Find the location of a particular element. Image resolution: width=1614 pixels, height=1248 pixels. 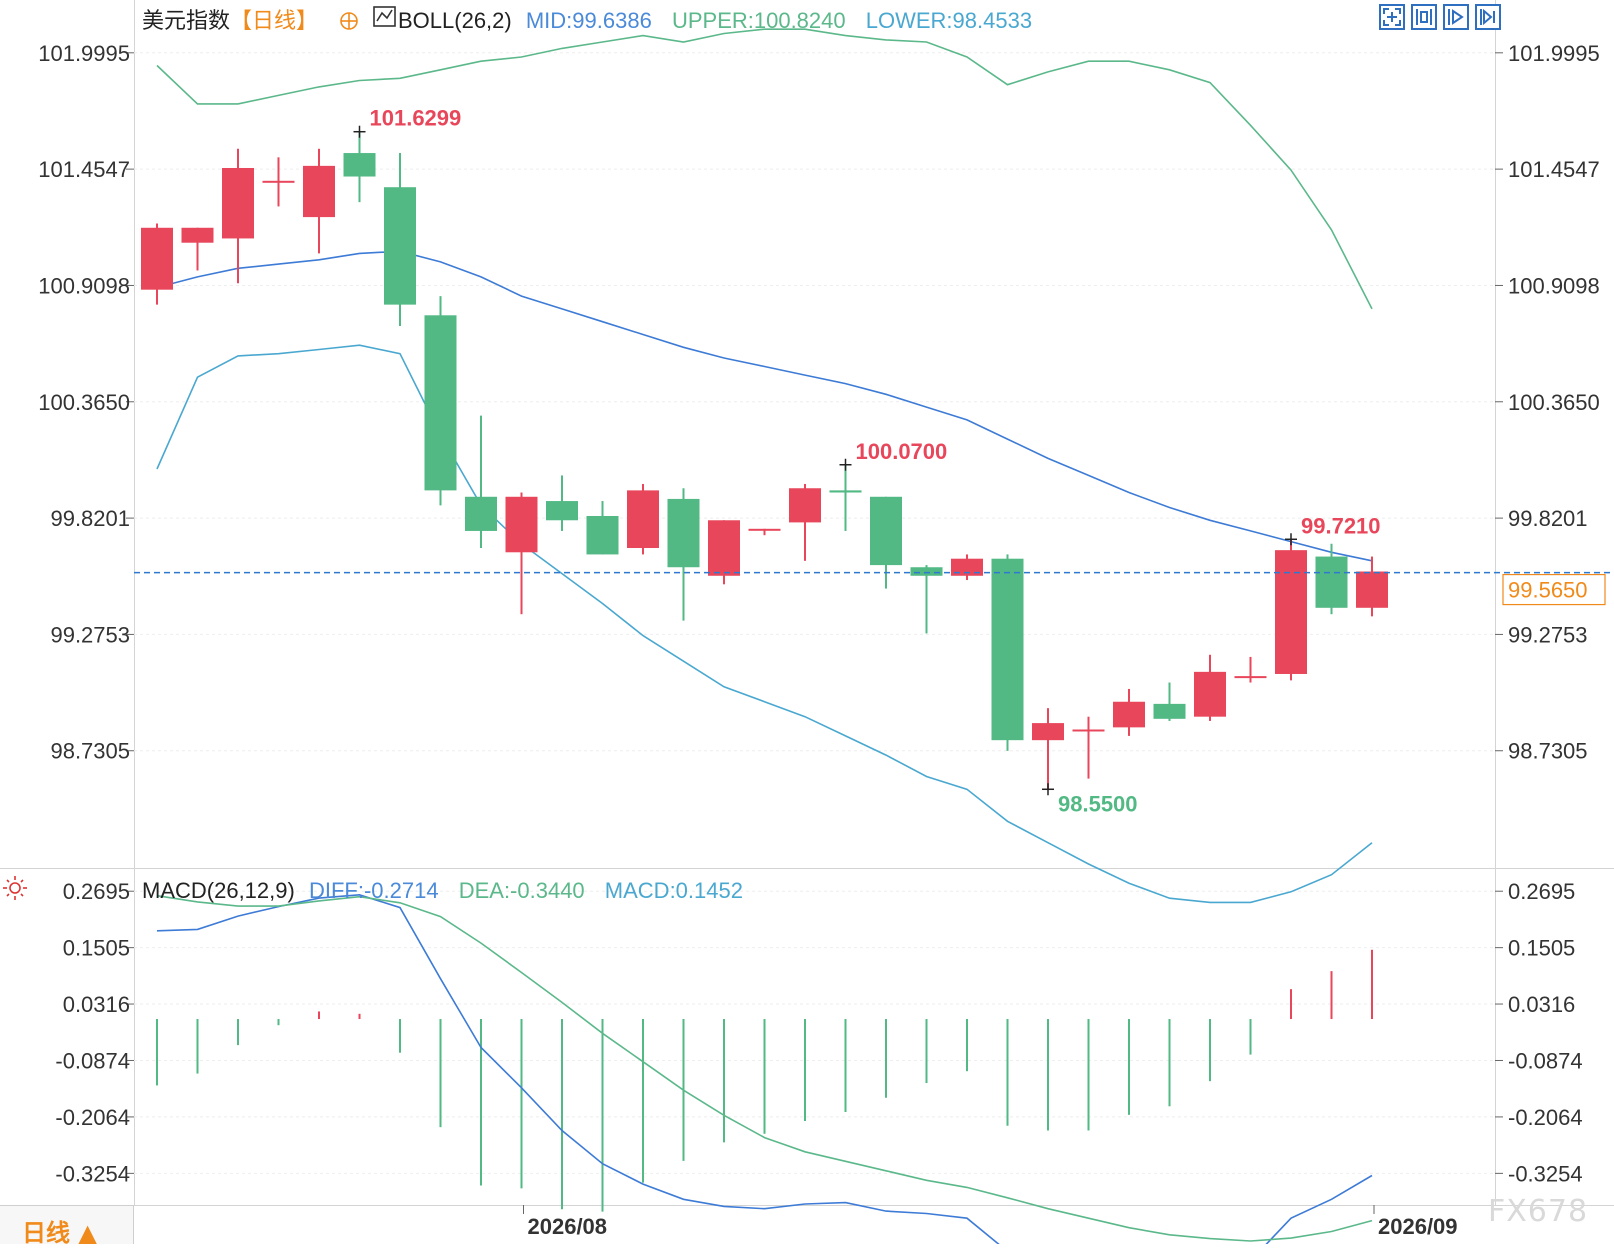

macd-indicator-name: MACD(26,12,9) is located at coordinates (218, 890).